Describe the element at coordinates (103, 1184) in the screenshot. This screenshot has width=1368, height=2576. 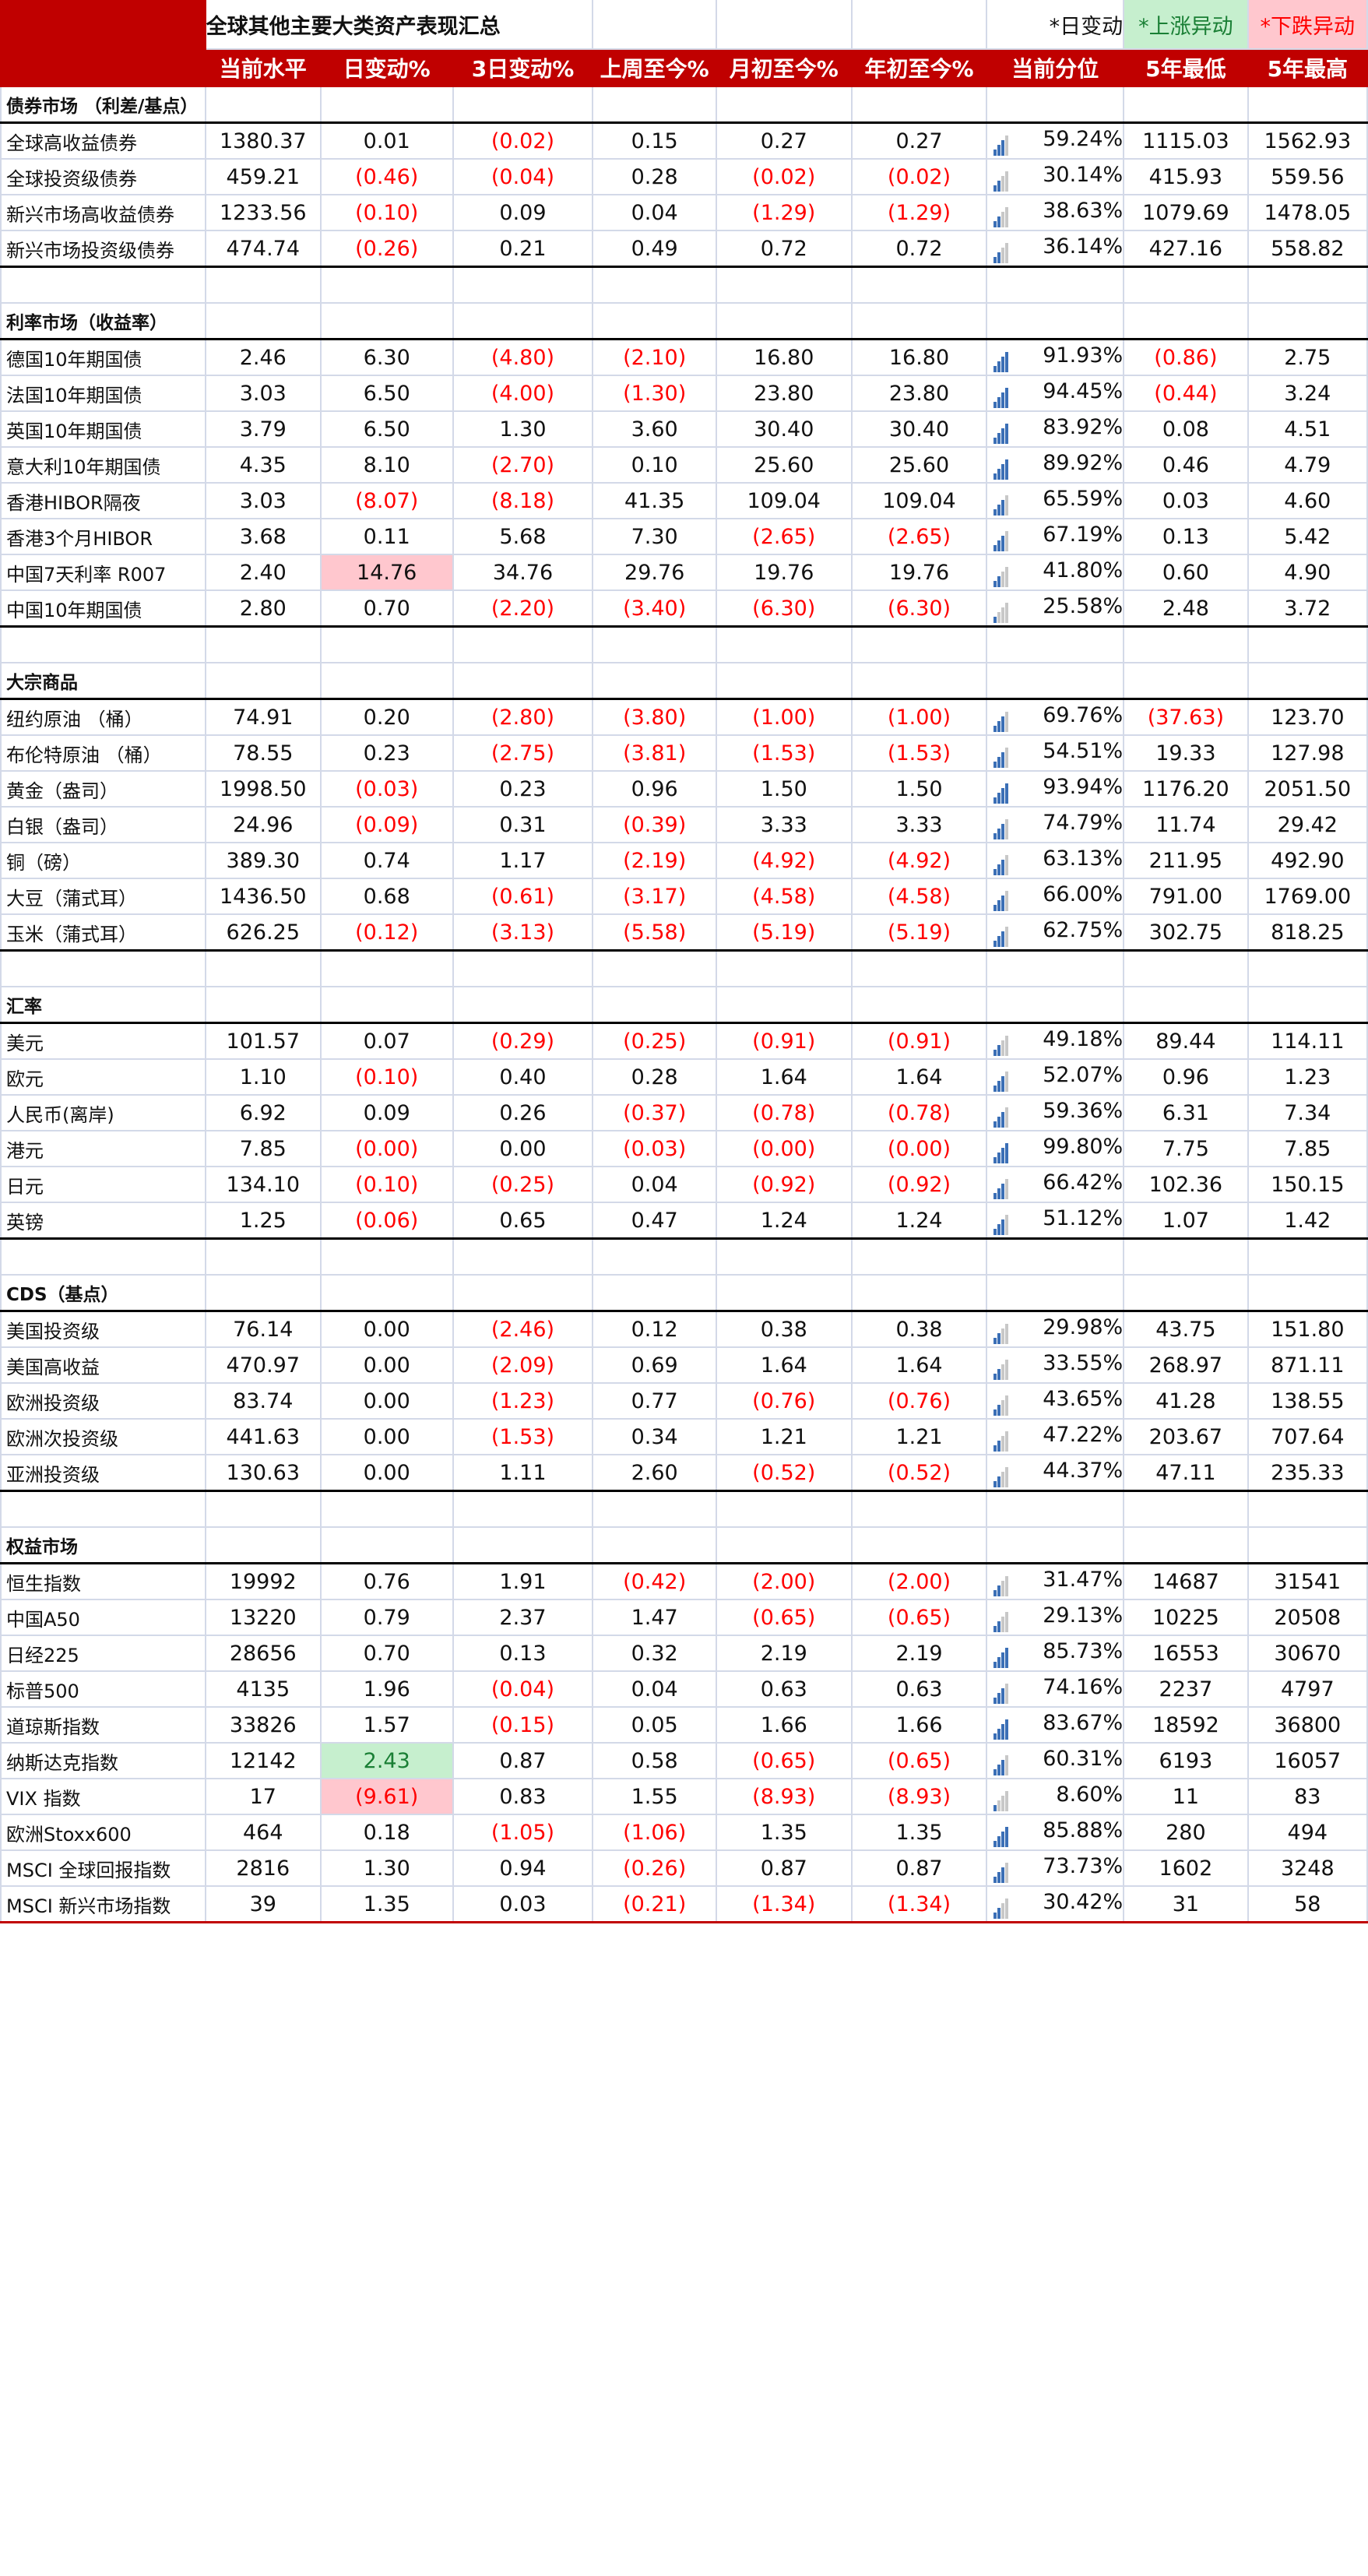
I see `row-label: 日元` at that location.